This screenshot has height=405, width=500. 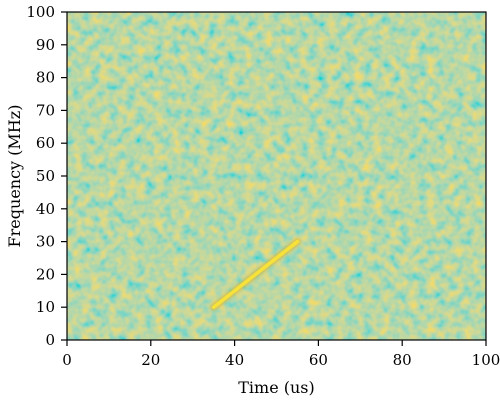 I want to click on x-tick-label-20: 20, so click(x=150, y=360).